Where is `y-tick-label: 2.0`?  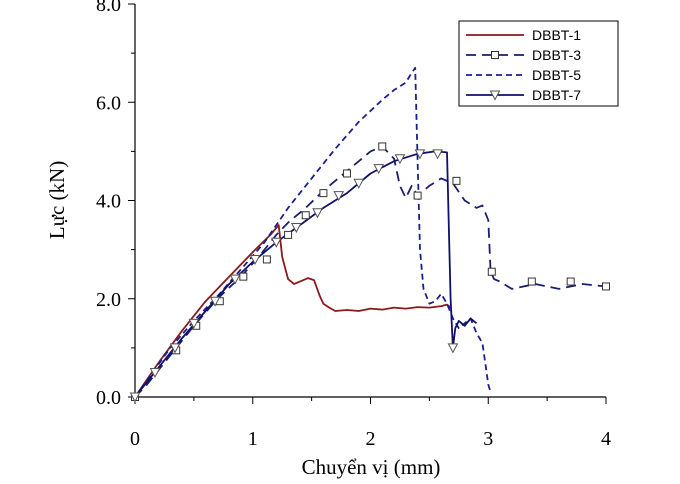 y-tick-label: 2.0 is located at coordinates (108, 300).